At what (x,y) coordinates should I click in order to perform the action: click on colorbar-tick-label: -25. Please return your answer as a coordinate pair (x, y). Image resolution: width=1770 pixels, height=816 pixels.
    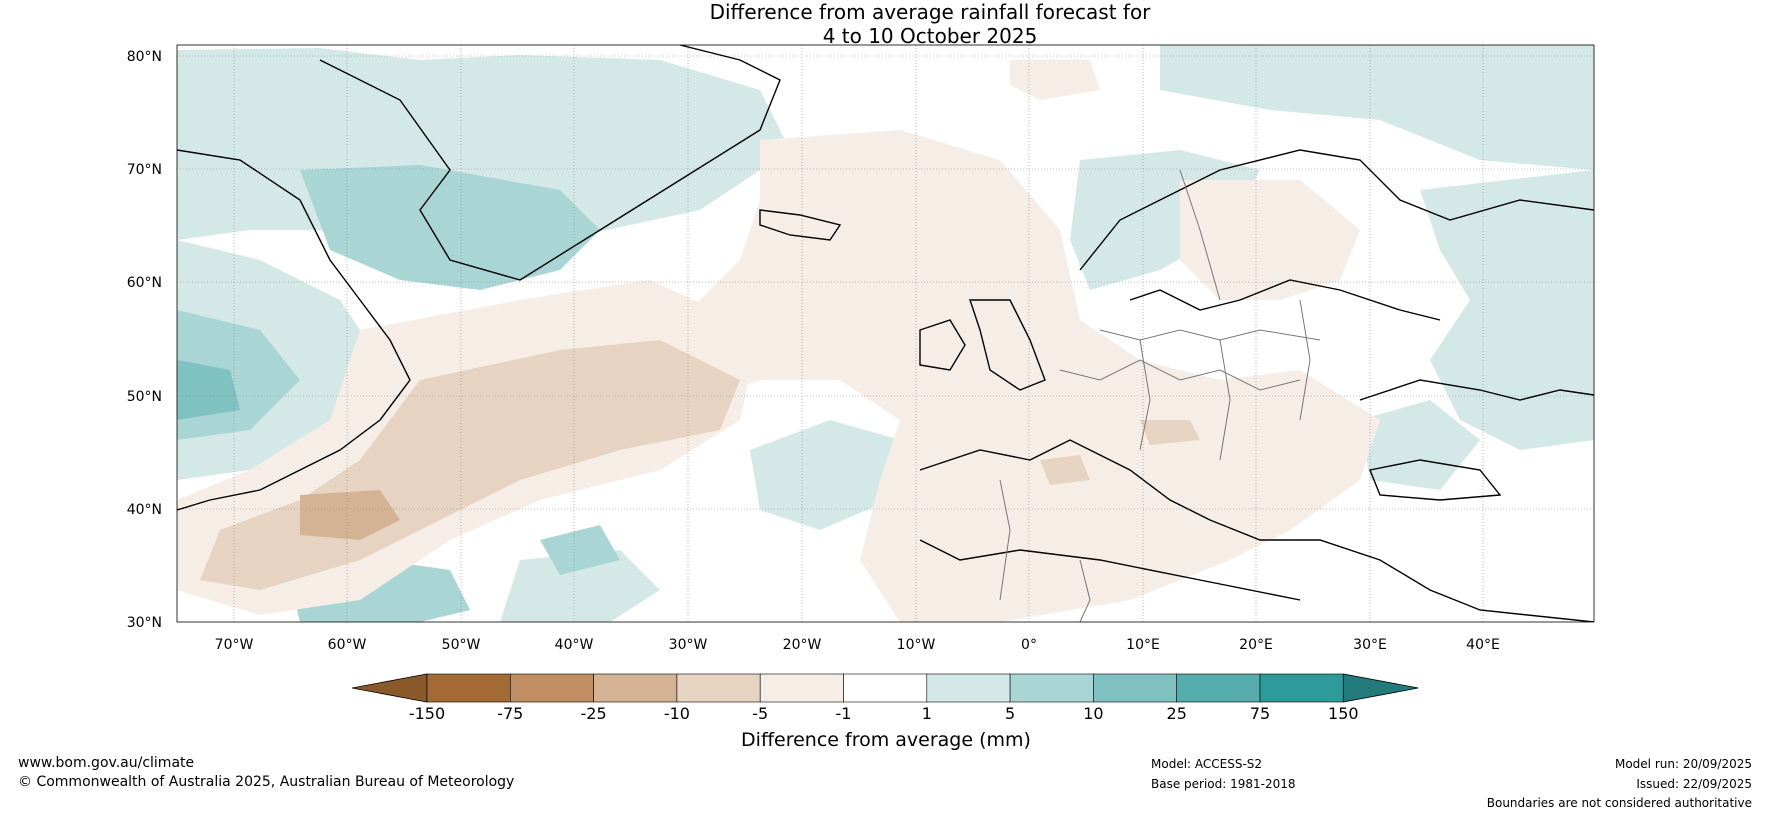
    Looking at the image, I should click on (594, 713).